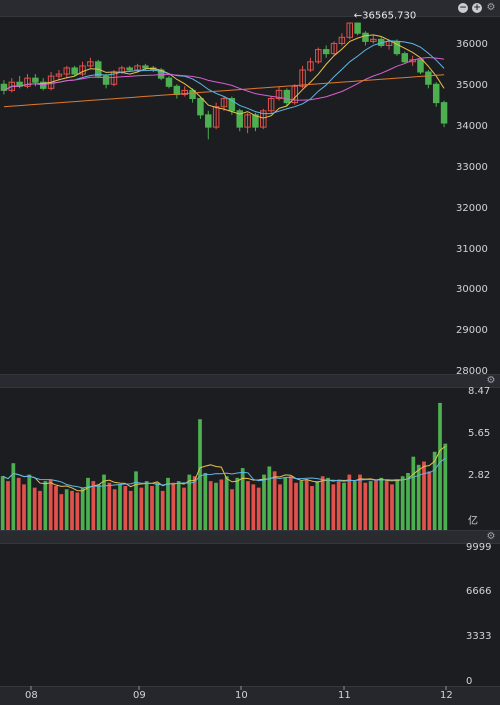 This screenshot has width=500, height=705. I want to click on x-tick-label: 10, so click(241, 695).